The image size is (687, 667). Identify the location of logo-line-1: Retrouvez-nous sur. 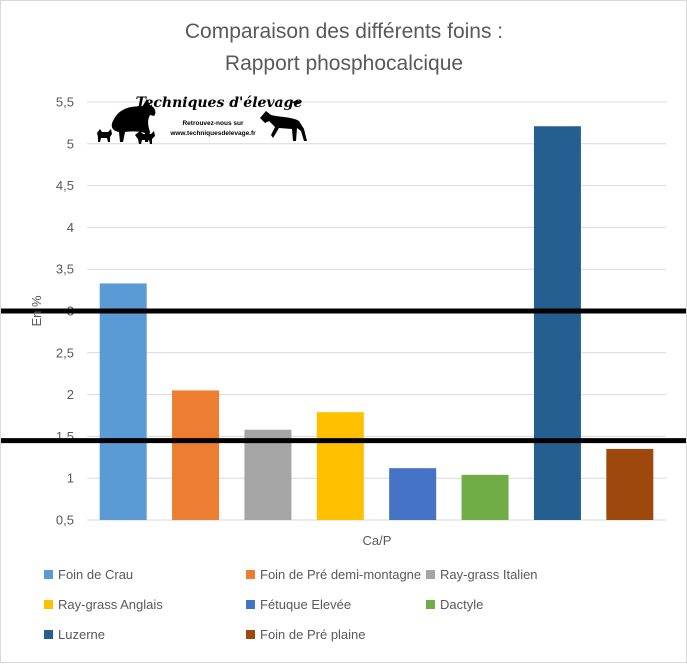
(213, 123).